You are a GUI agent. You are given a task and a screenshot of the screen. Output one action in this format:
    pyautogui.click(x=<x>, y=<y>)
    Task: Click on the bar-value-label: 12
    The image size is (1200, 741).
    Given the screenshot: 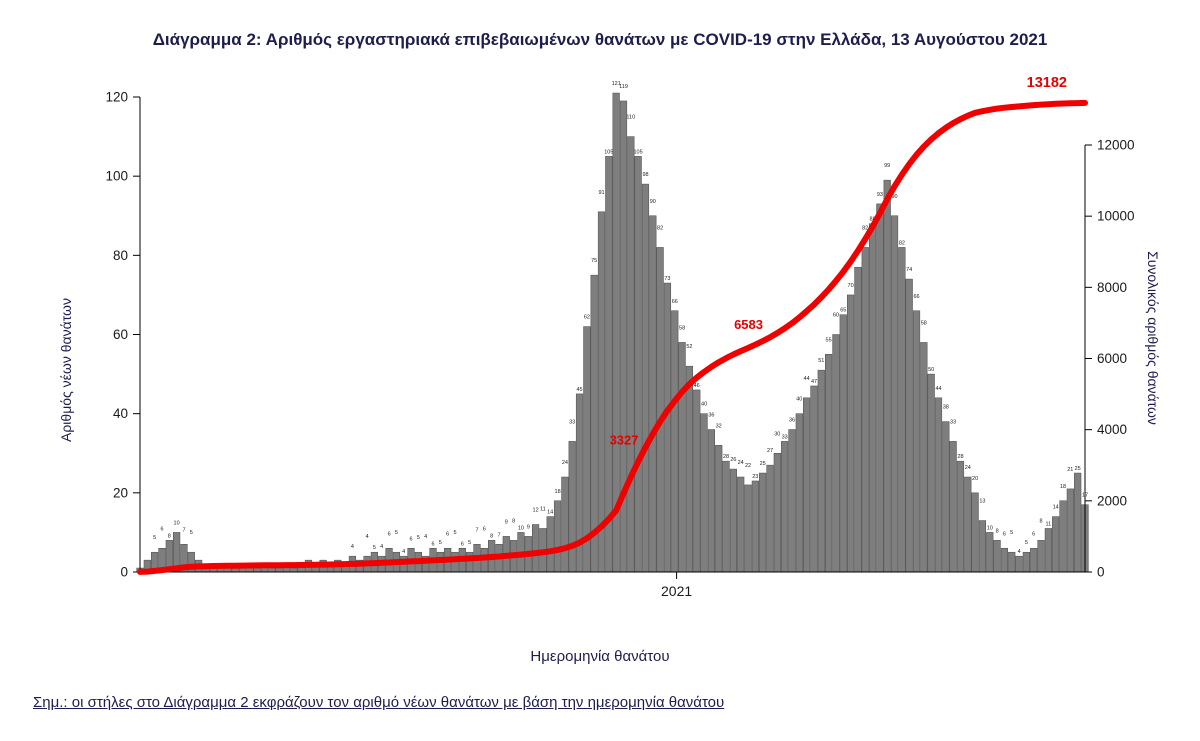 What is the action you would take?
    pyautogui.click(x=536, y=511)
    